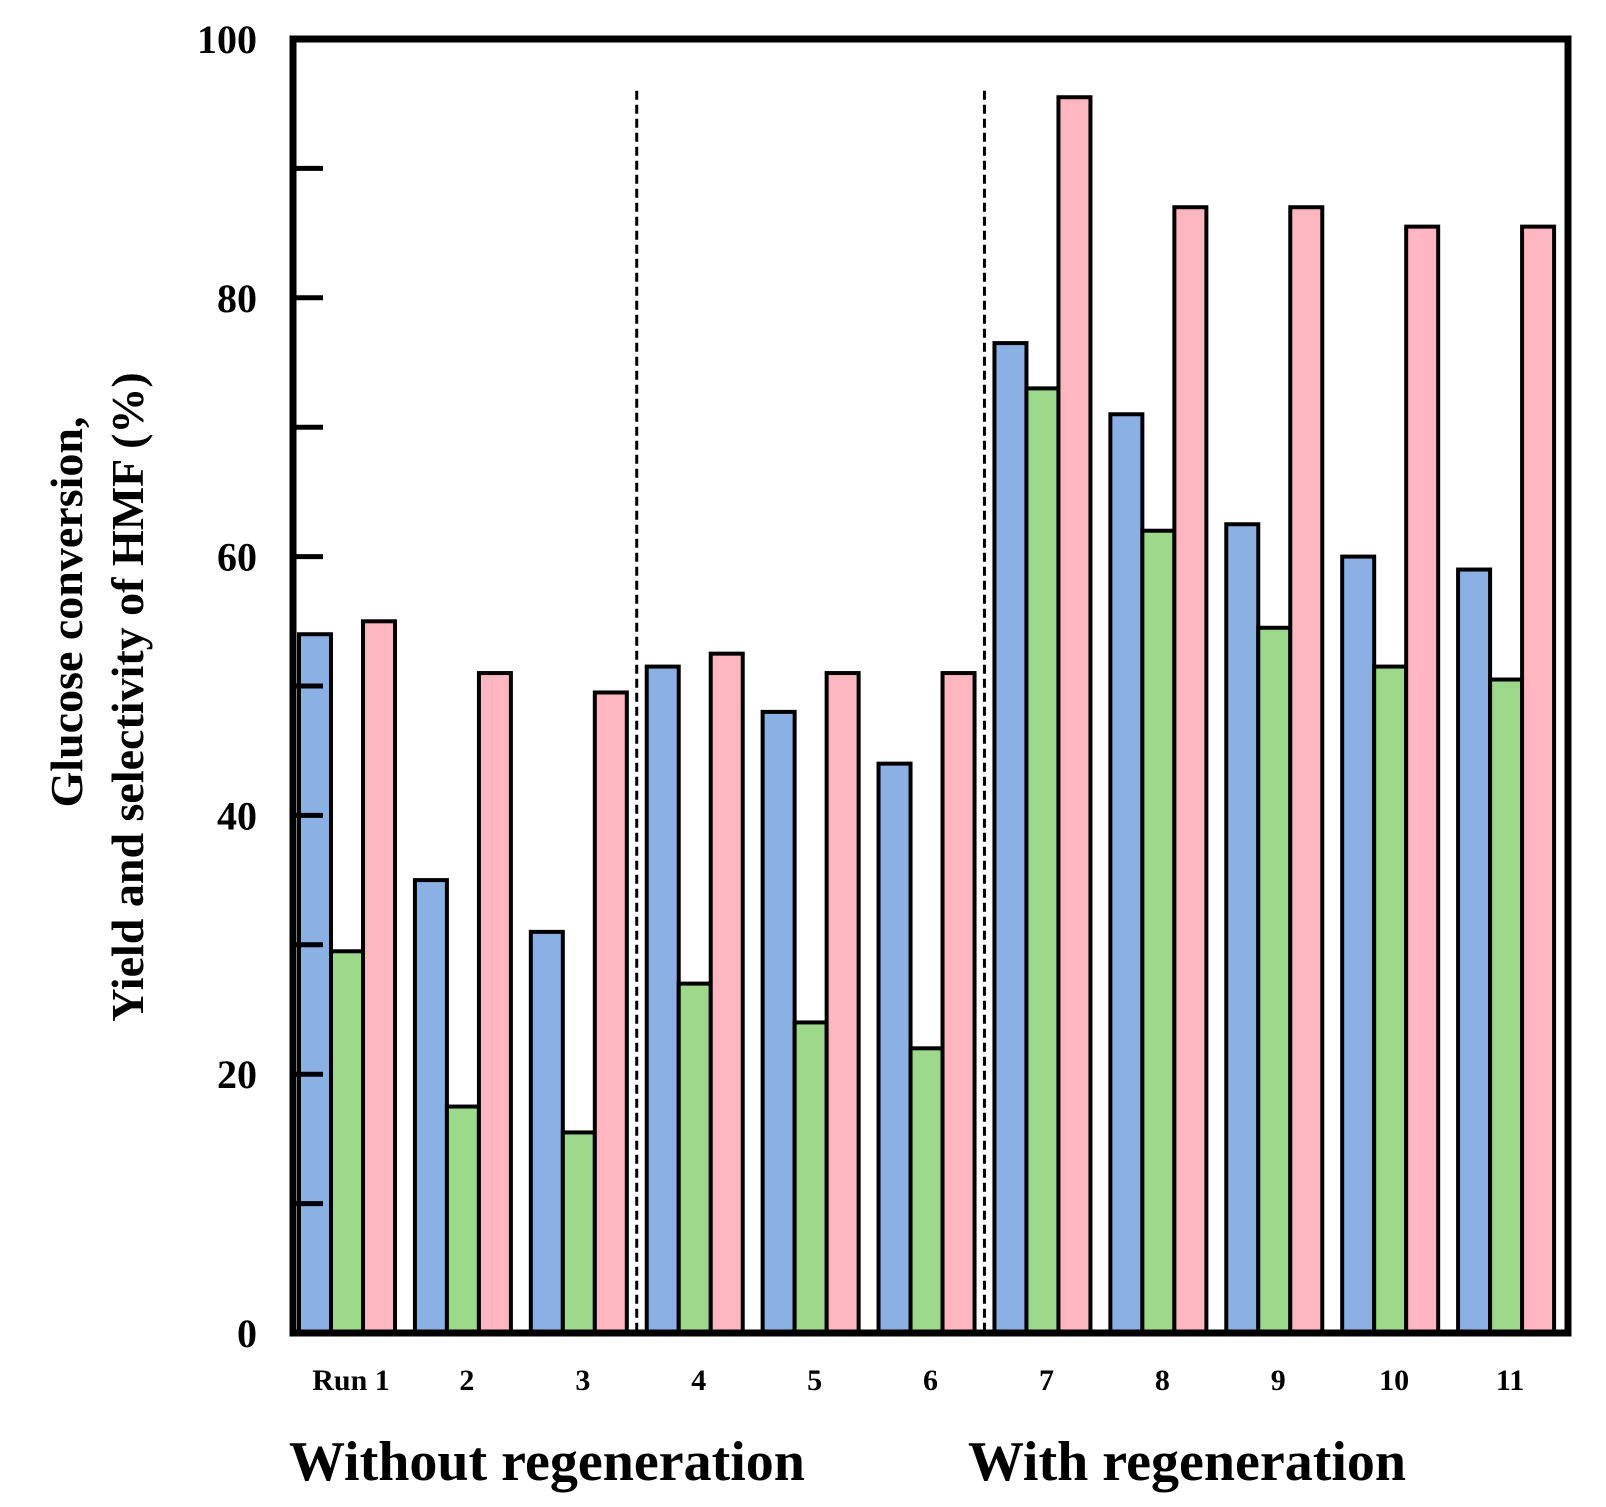 The height and width of the screenshot is (1507, 1606). I want to click on x-tick-label-8: 8, so click(1162, 1380).